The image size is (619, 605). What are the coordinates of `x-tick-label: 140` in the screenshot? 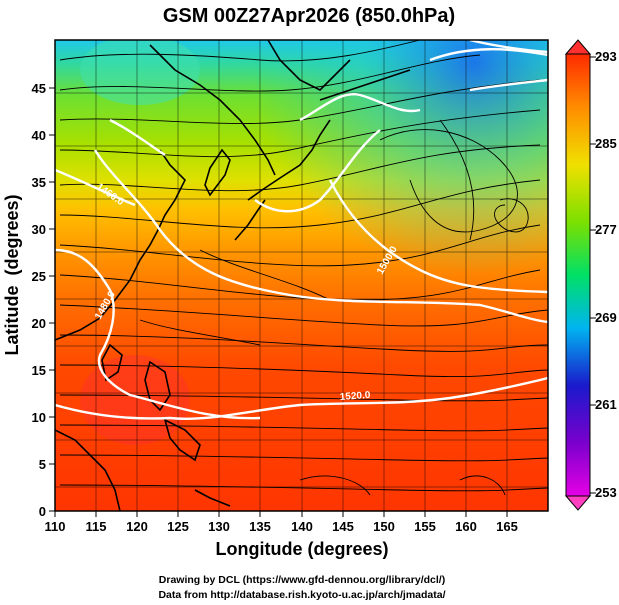 It's located at (302, 526).